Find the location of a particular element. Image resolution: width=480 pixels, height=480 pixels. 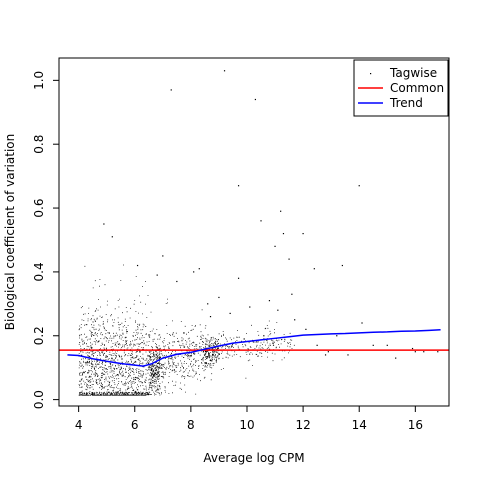

y-axis: 0.0 0.2 0.4 0.6 0.8 1.0 is located at coordinates (46, 240).